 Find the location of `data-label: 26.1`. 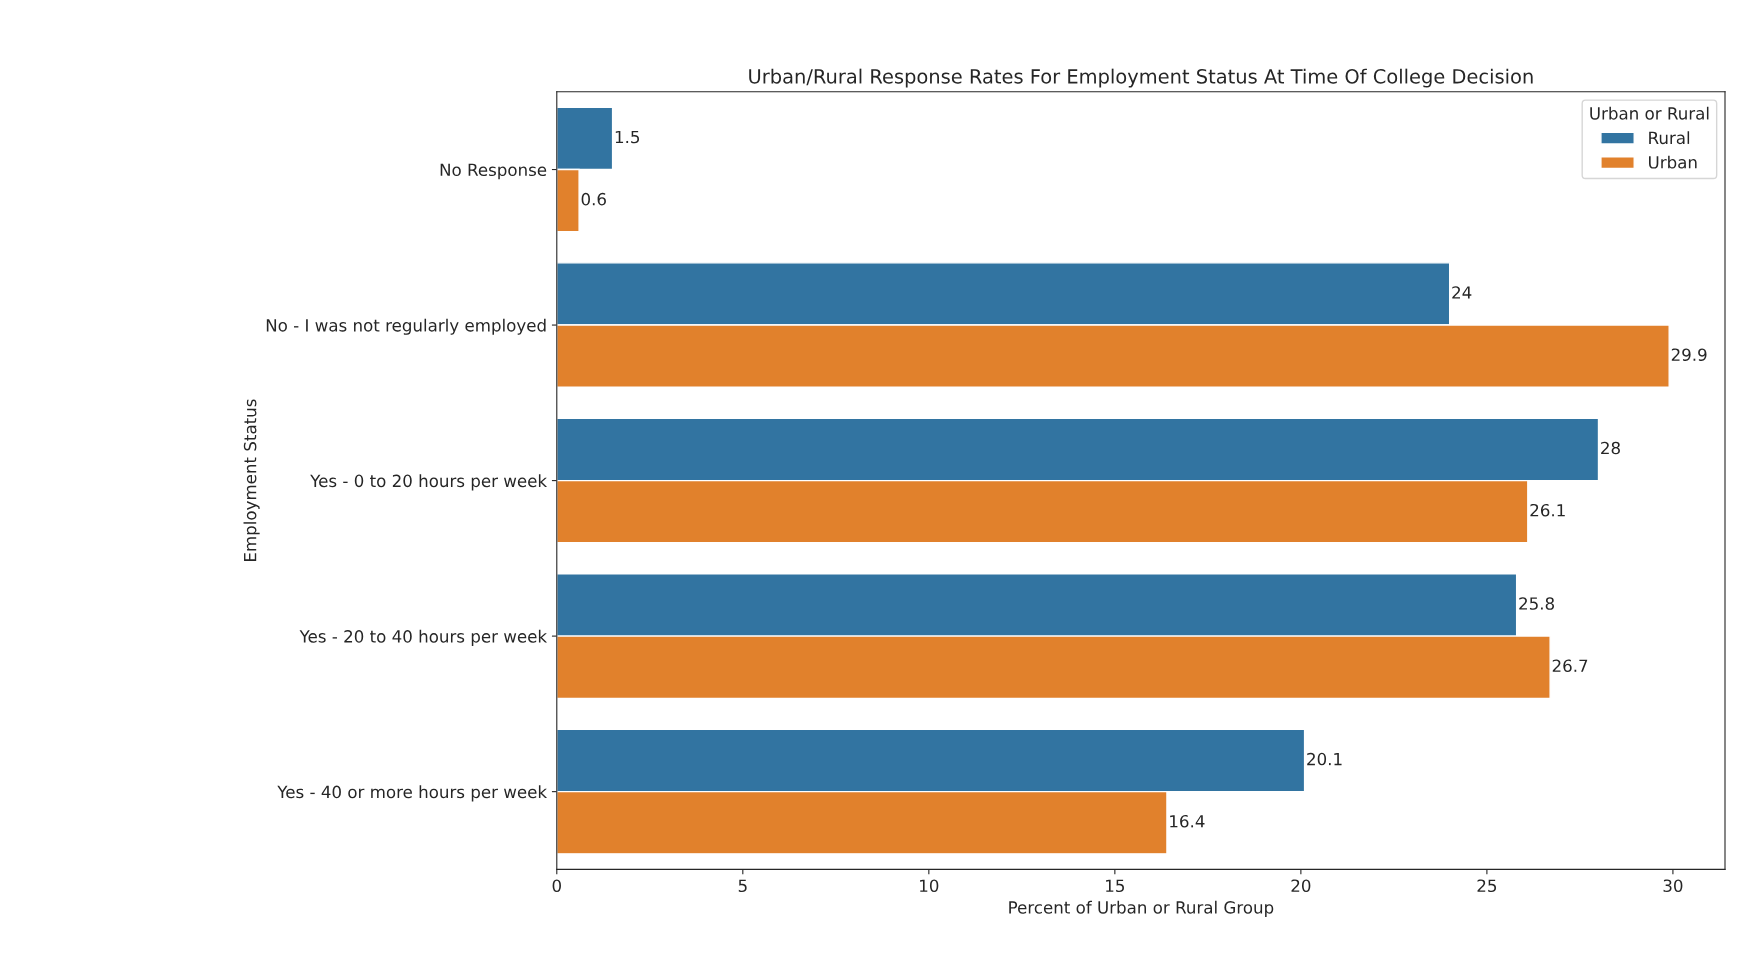

data-label: 26.1 is located at coordinates (1547, 510).